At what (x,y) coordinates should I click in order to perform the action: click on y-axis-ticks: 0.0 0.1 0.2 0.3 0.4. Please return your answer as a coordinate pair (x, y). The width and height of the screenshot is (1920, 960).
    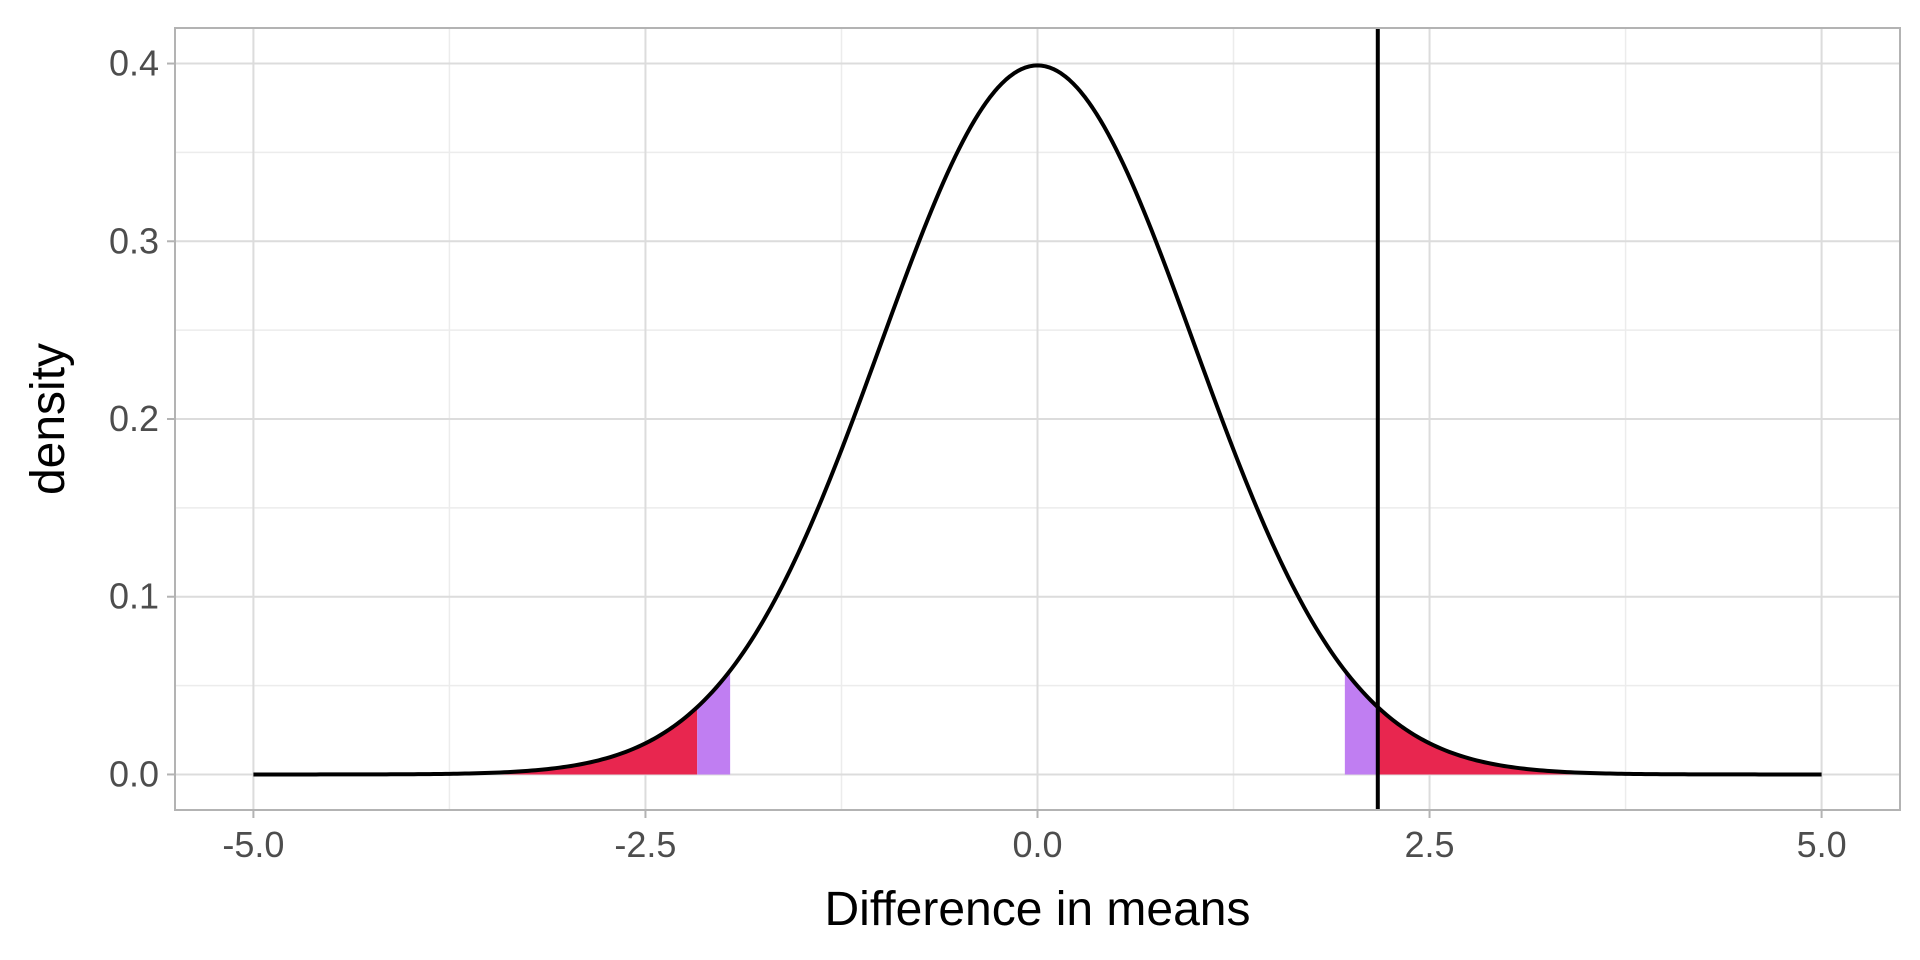
    Looking at the image, I should click on (142, 418).